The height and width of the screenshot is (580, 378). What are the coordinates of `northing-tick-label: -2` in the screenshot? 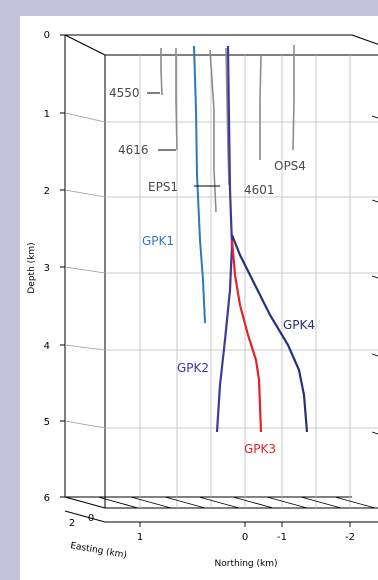 It's located at (350, 537).